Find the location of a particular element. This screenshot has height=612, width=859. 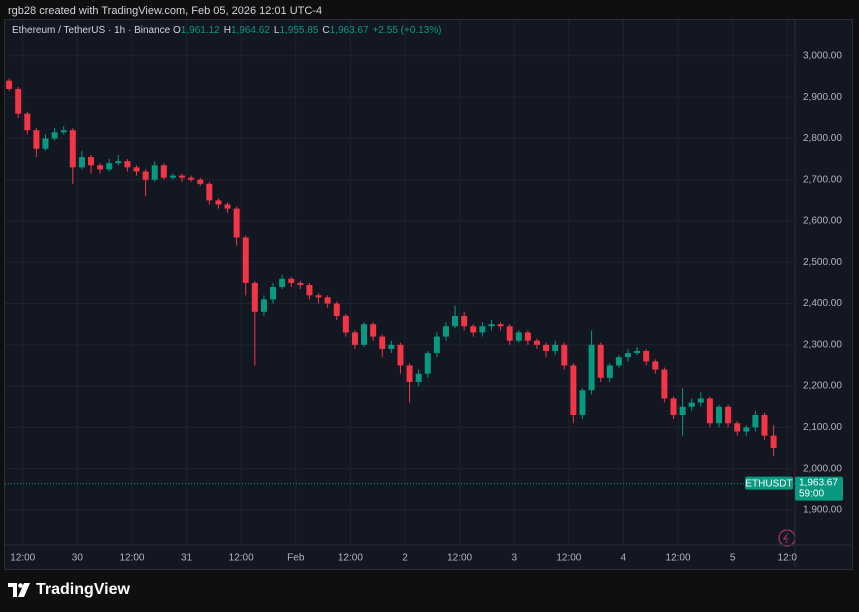

ohlc-value: 1,964.62 is located at coordinates (250, 30).